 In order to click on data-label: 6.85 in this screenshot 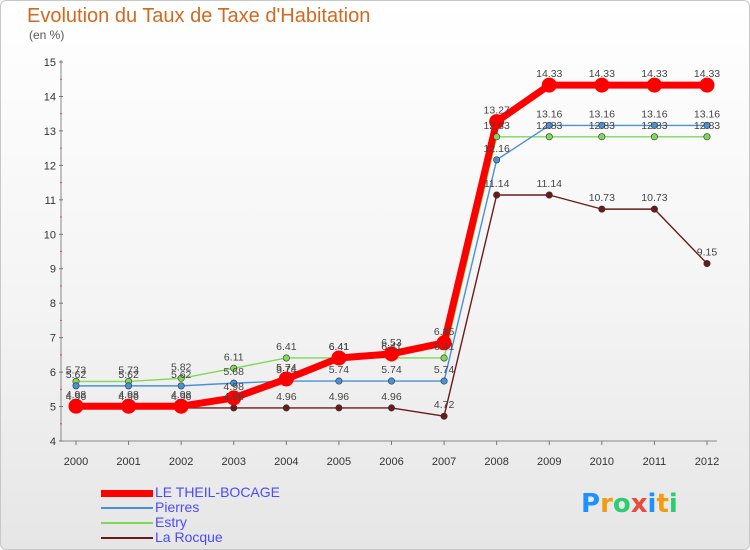, I will do `click(444, 332)`.